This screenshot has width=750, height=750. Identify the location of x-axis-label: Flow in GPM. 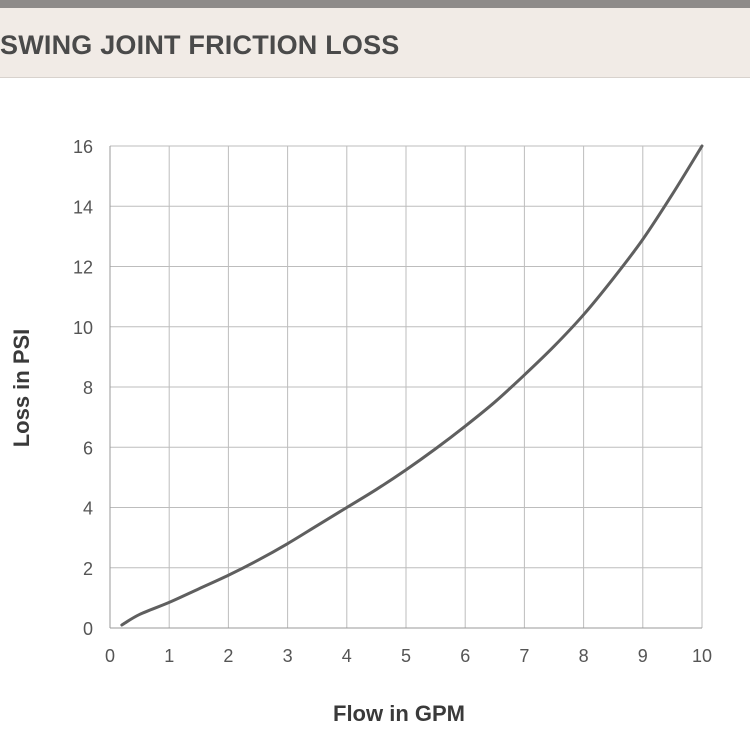
(399, 713).